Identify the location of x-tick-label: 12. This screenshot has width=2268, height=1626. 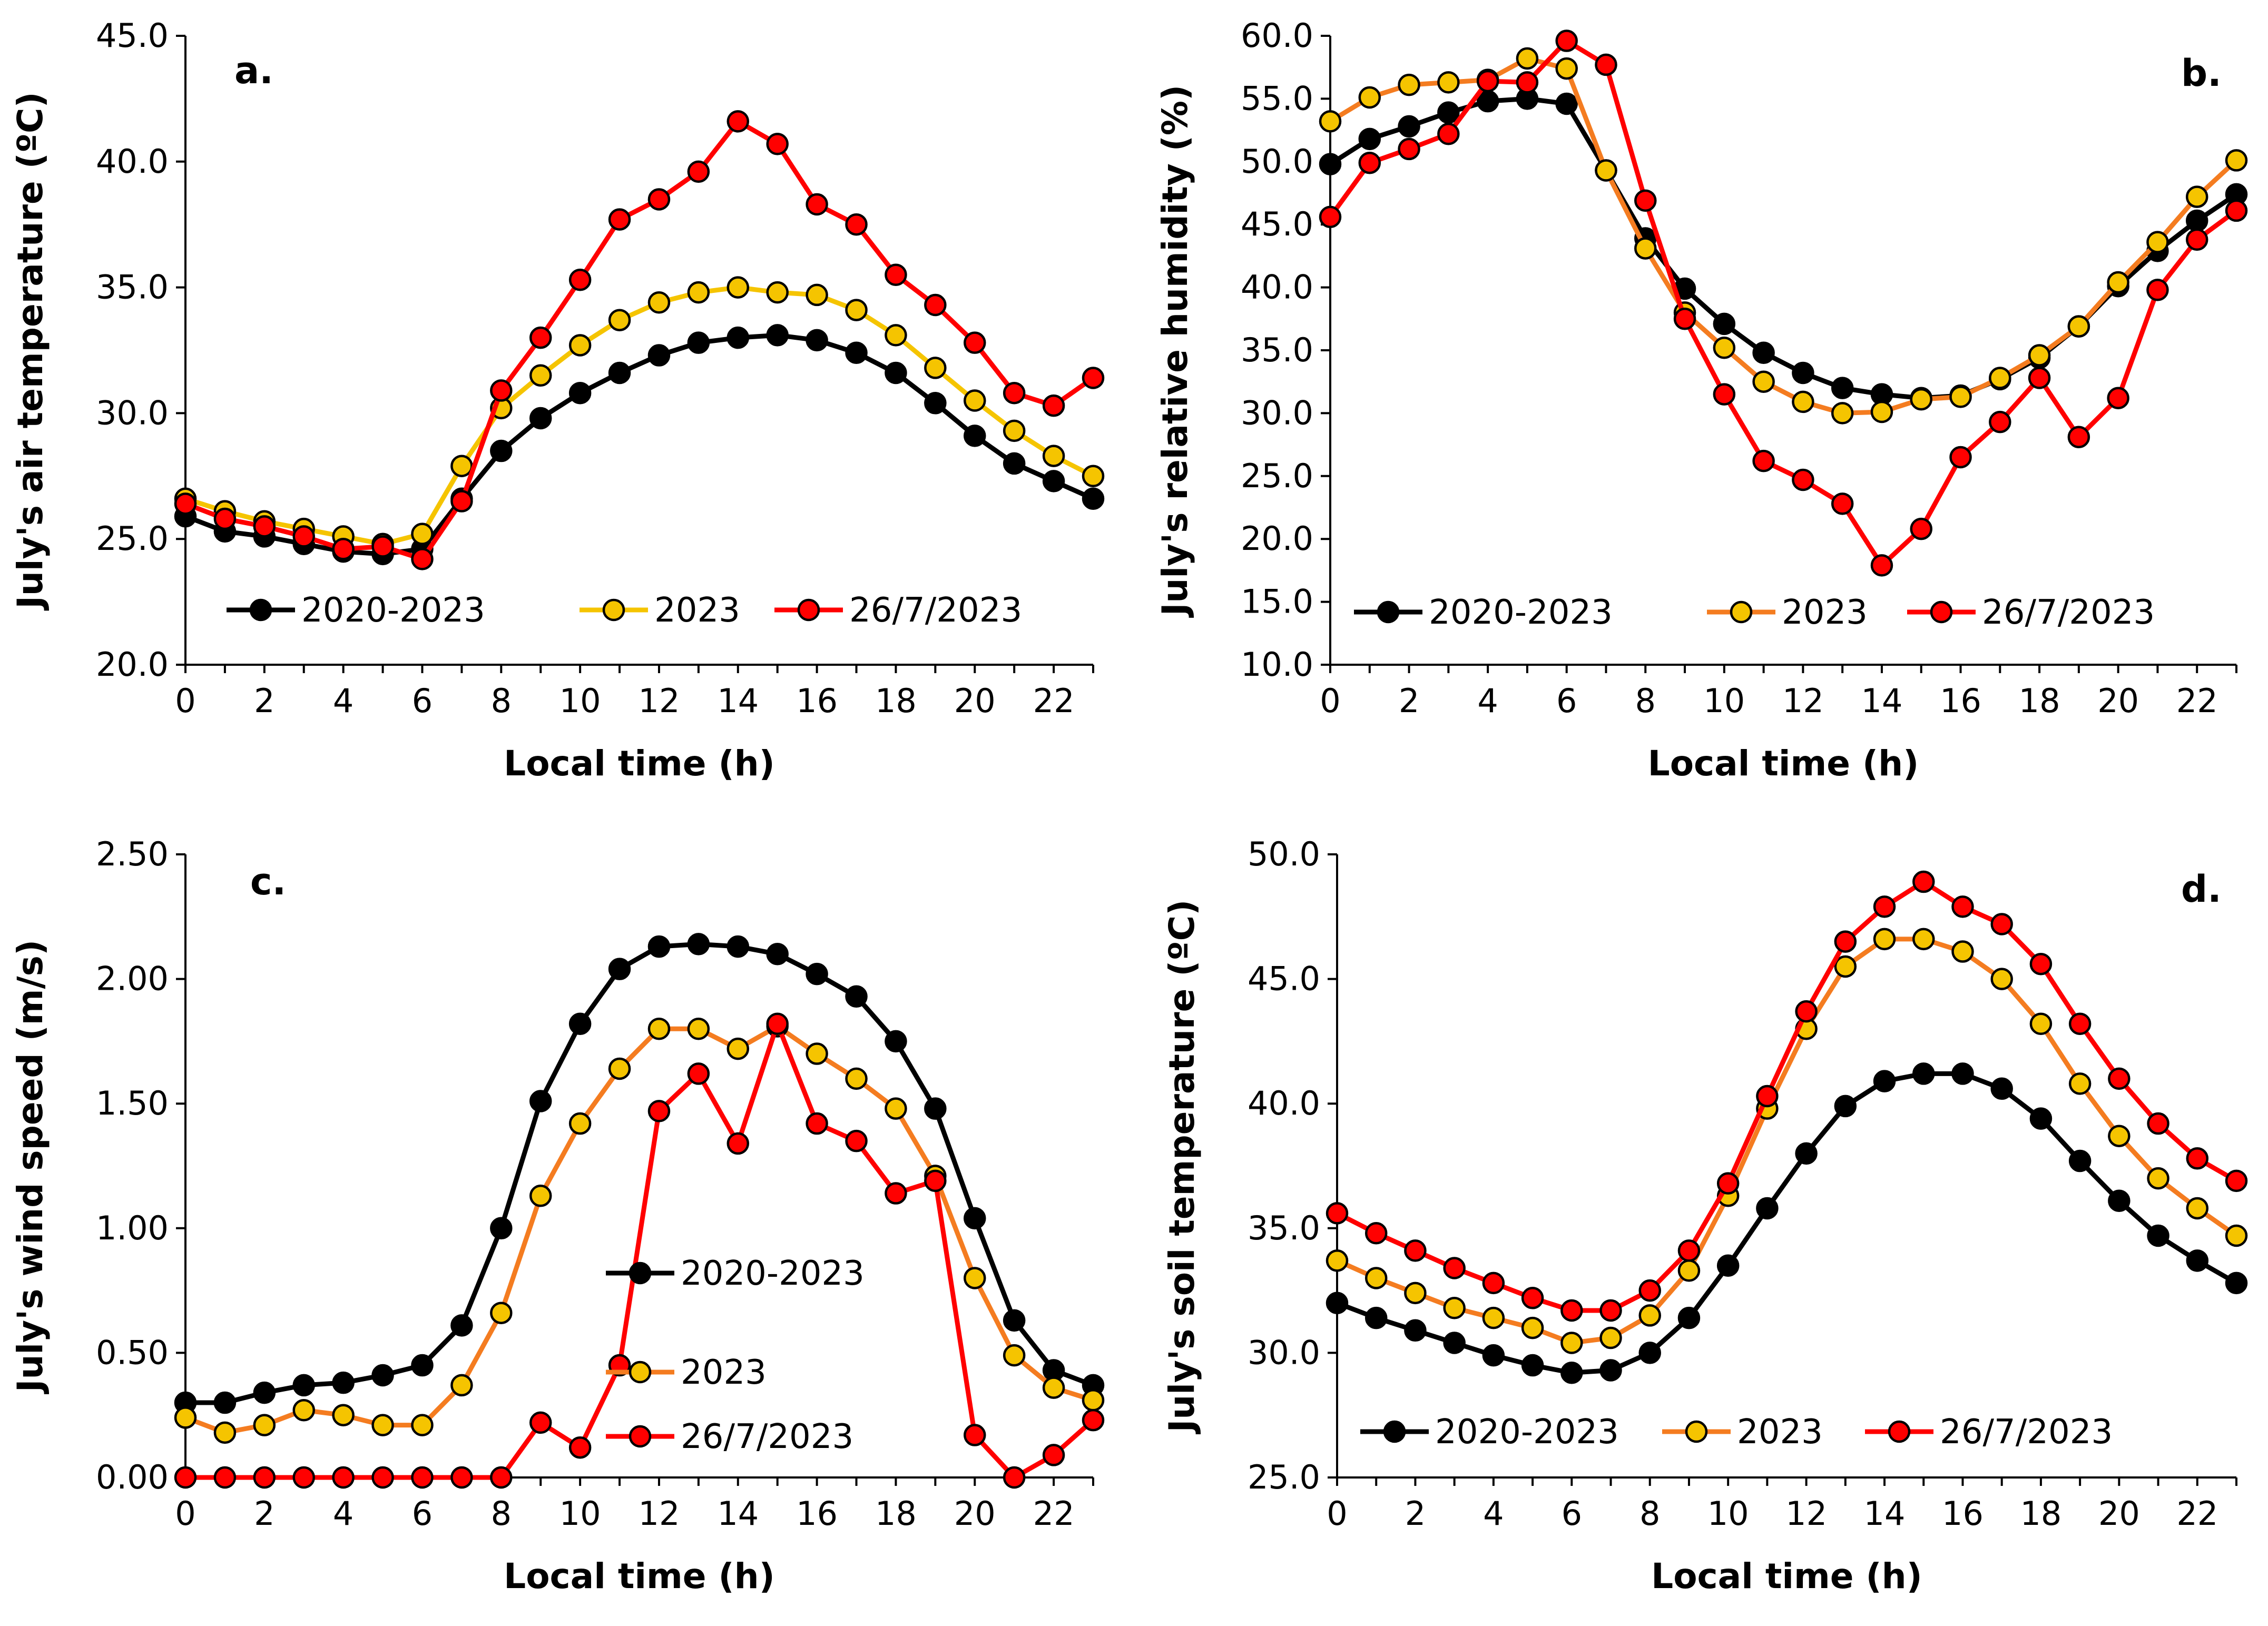
(1803, 701).